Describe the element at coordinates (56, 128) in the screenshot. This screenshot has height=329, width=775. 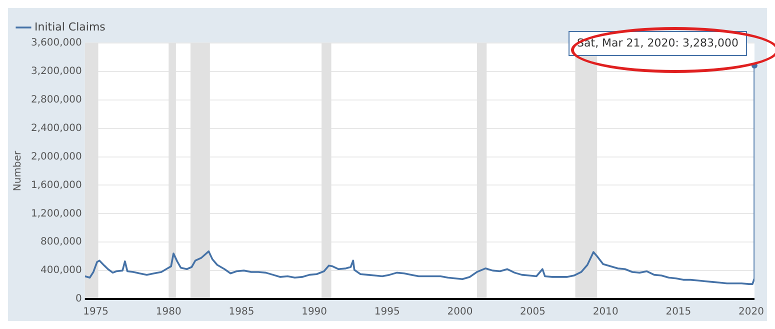
I see `y-tick-label: 2,400,000` at that location.